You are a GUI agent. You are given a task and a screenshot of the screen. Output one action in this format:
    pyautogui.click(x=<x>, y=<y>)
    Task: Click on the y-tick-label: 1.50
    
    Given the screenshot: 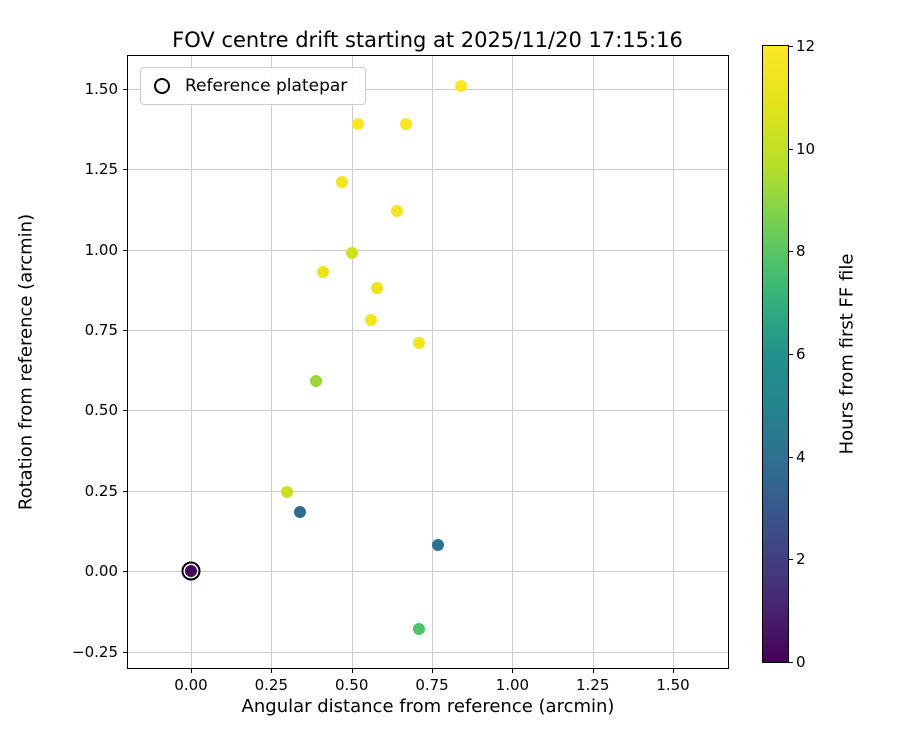 What is the action you would take?
    pyautogui.click(x=101, y=88)
    